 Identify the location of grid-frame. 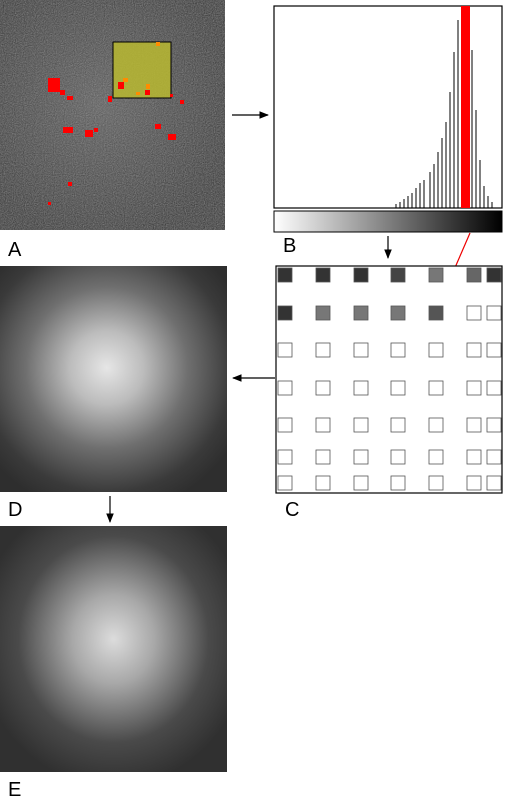
(389, 379).